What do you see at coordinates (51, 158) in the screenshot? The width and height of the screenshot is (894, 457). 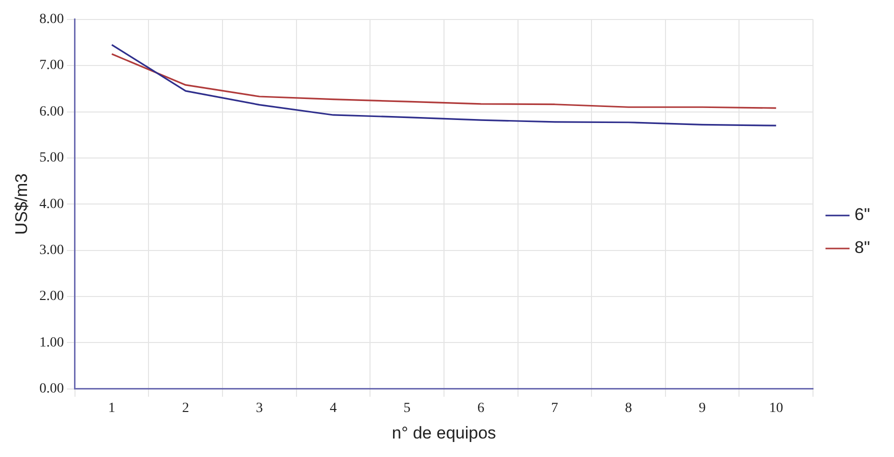 I see `y-tick-label: 5.00` at bounding box center [51, 158].